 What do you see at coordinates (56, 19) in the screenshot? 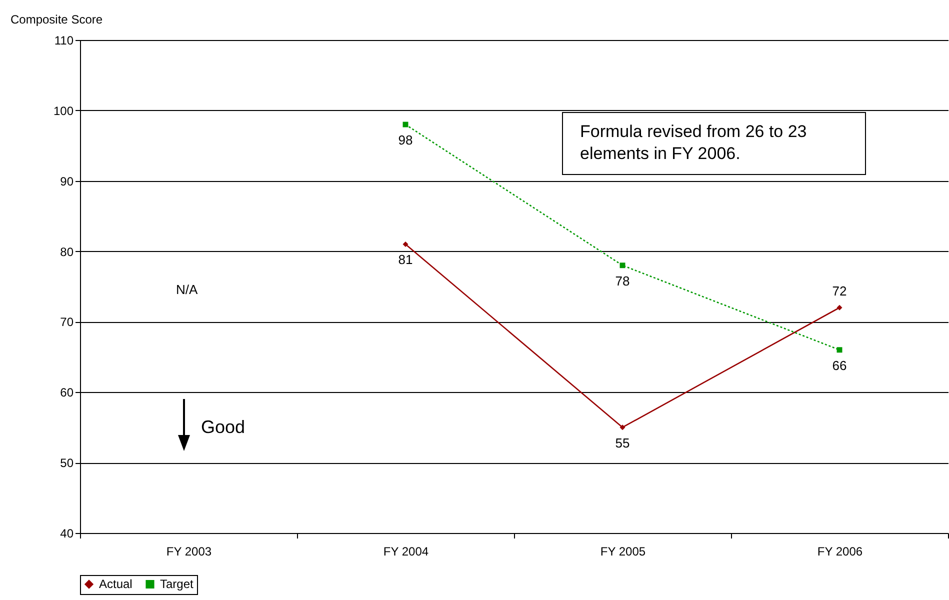
I see `y-axis-title: Composite Score` at bounding box center [56, 19].